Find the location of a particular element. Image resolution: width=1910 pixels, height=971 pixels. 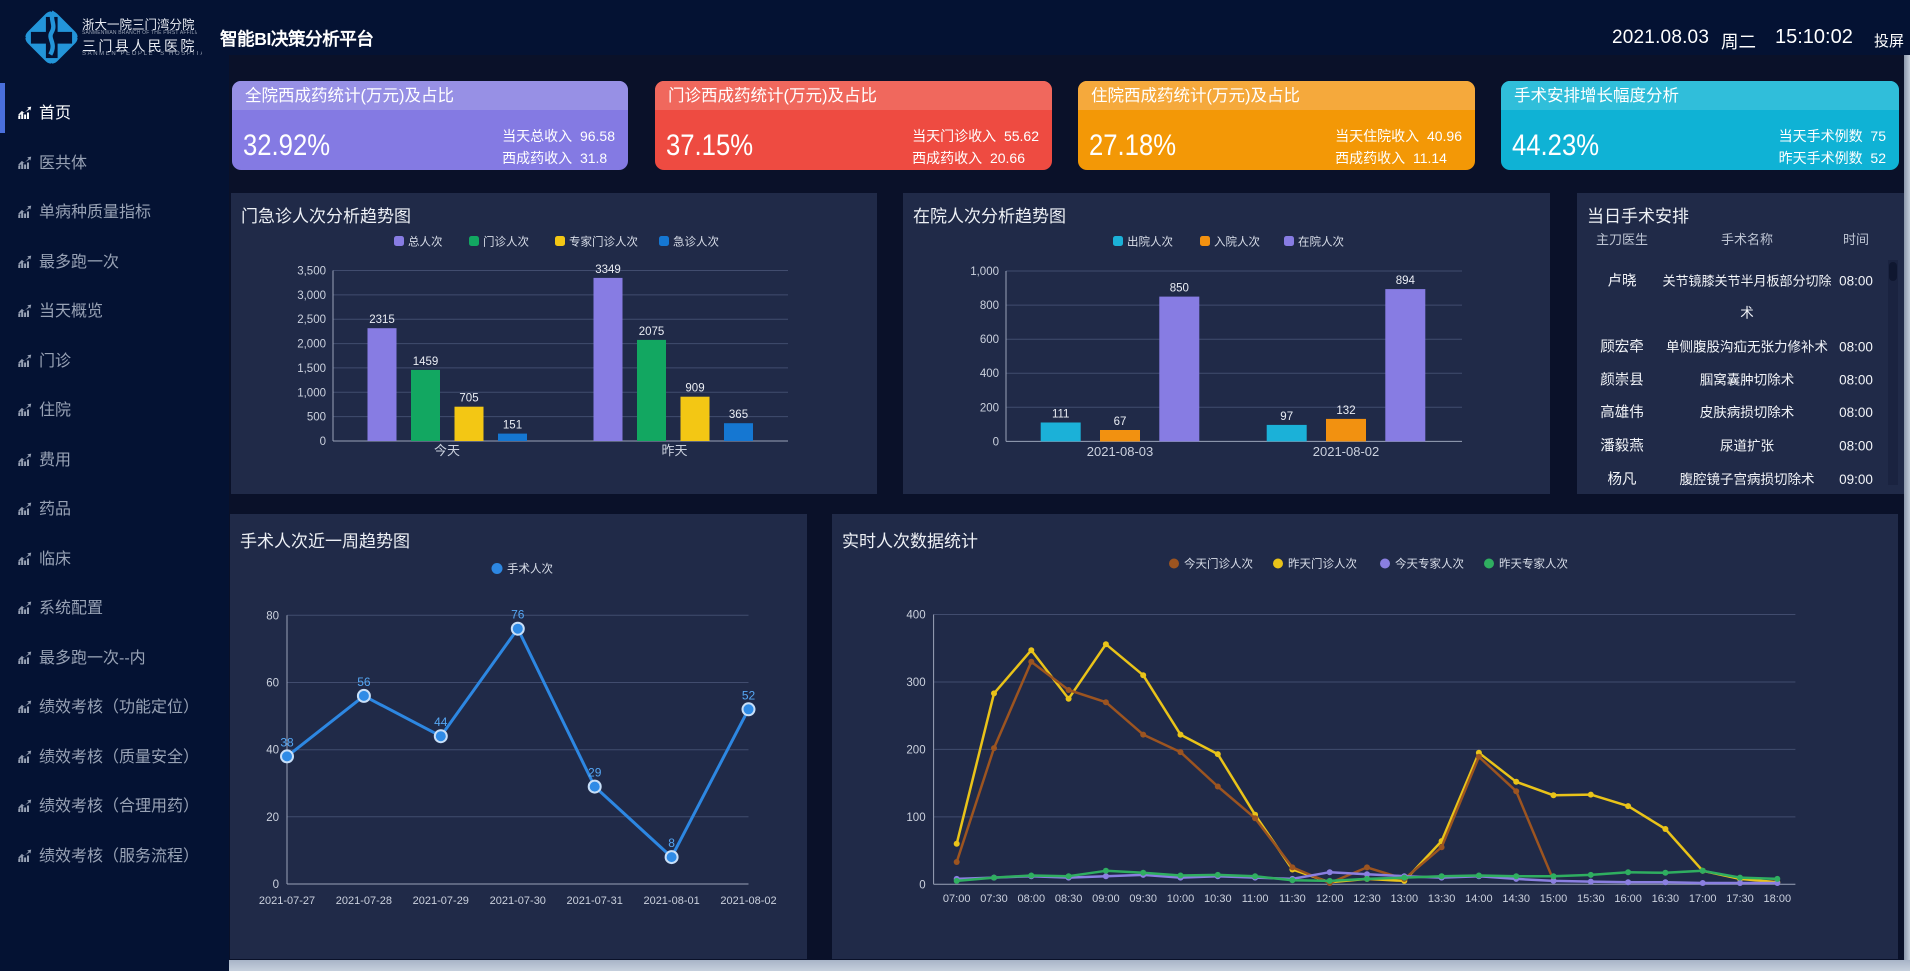

svg-text: 2021-08-03 is located at coordinates (1120, 451).